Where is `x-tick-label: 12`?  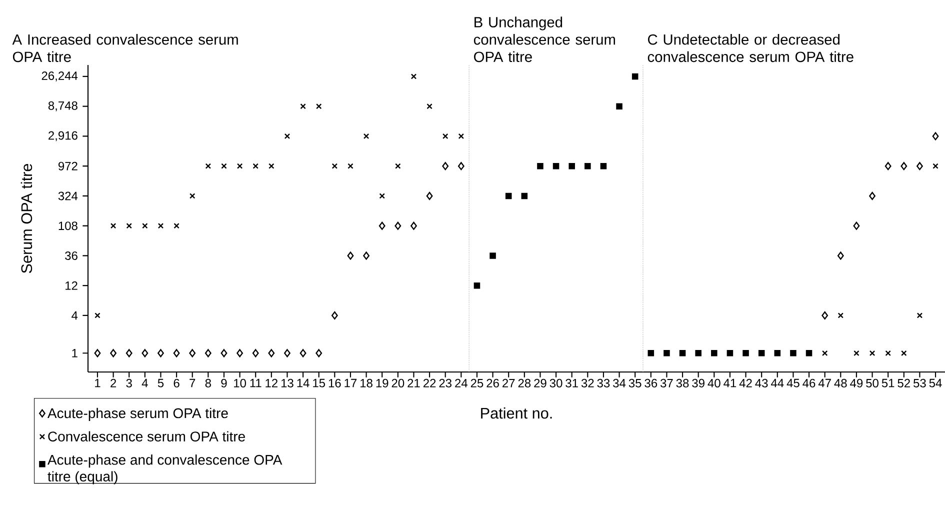 x-tick-label: 12 is located at coordinates (272, 383).